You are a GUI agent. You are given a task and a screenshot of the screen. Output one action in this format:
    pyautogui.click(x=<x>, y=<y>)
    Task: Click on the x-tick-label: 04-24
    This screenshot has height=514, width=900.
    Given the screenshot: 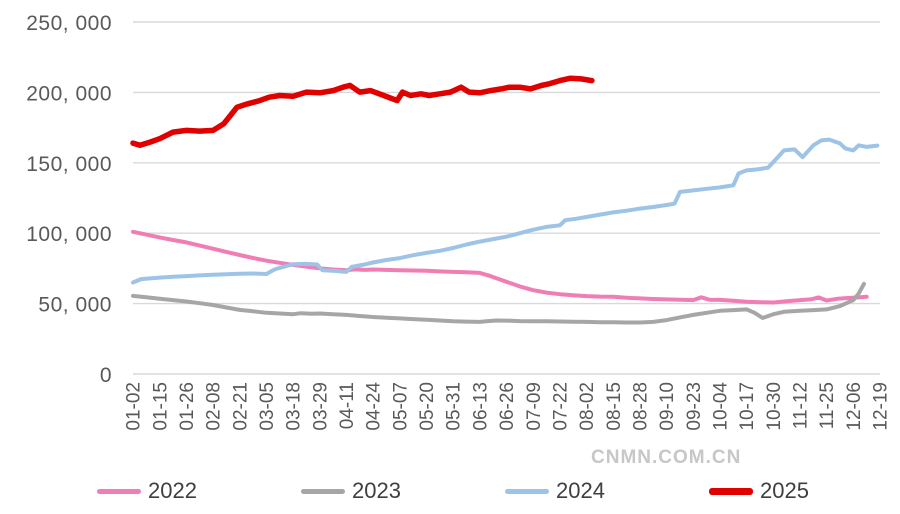 What is the action you would take?
    pyautogui.click(x=374, y=406)
    